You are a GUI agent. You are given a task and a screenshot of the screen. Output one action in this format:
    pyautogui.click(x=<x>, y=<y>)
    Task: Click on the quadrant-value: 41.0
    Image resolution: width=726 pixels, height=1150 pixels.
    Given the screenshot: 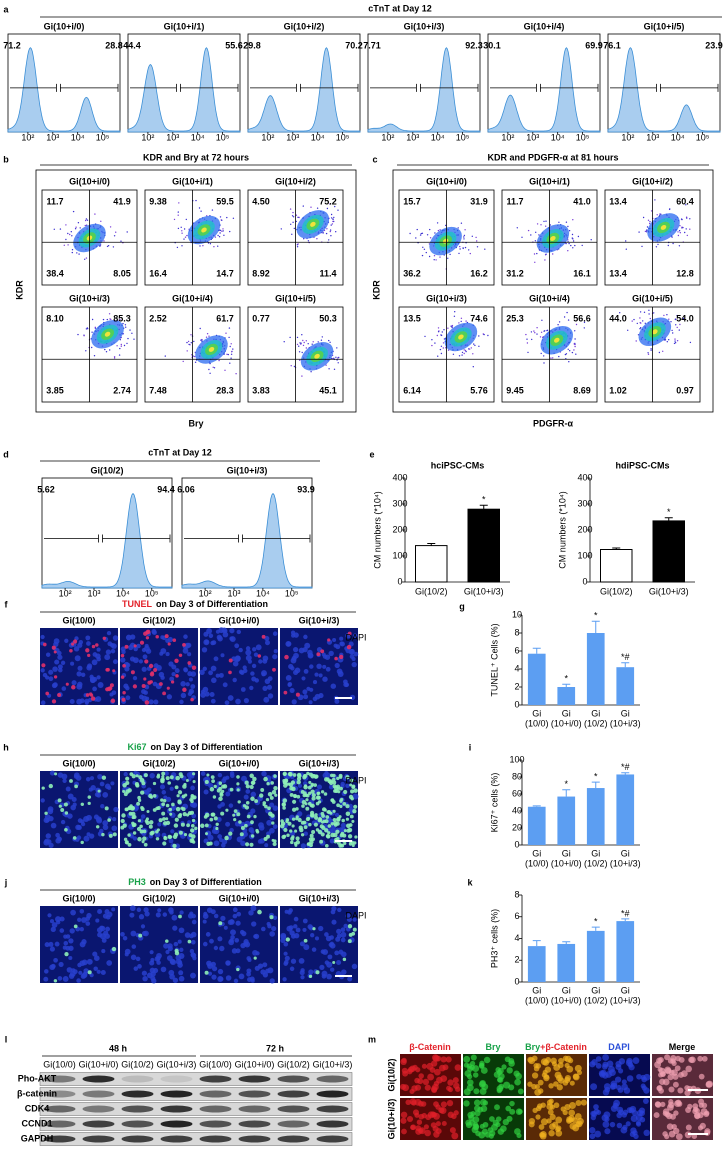 What is the action you would take?
    pyautogui.click(x=582, y=201)
    